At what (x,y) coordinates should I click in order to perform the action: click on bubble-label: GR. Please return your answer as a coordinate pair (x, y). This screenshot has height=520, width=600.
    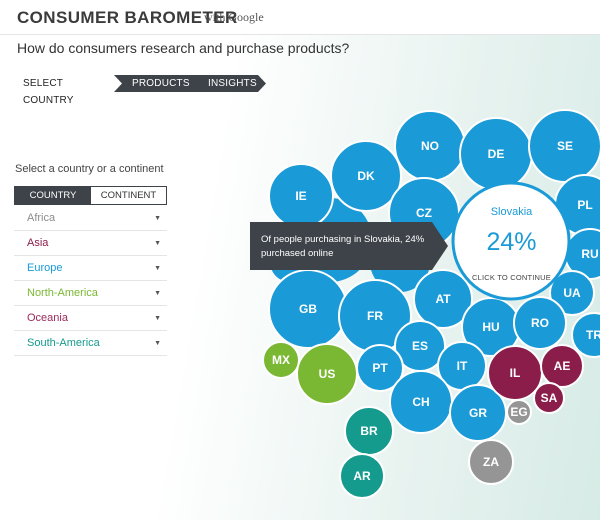
    Looking at the image, I should click on (478, 413).